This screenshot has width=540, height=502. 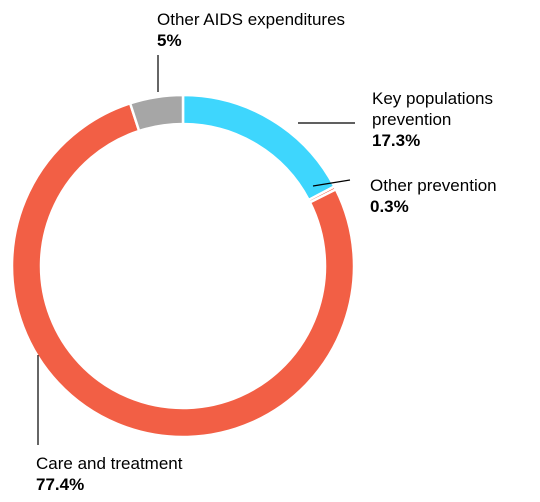 I want to click on slice-value-label-other-aids-expenditures: 5%, so click(x=169, y=40).